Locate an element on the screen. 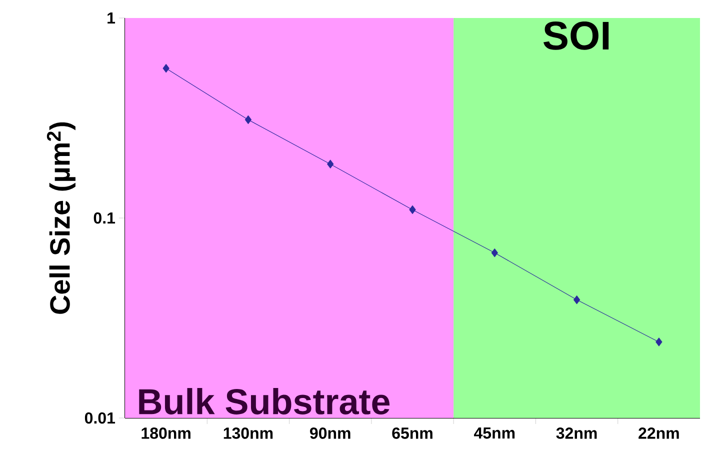 Image resolution: width=706 pixels, height=461 pixels. band-label: SOI is located at coordinates (576, 36).